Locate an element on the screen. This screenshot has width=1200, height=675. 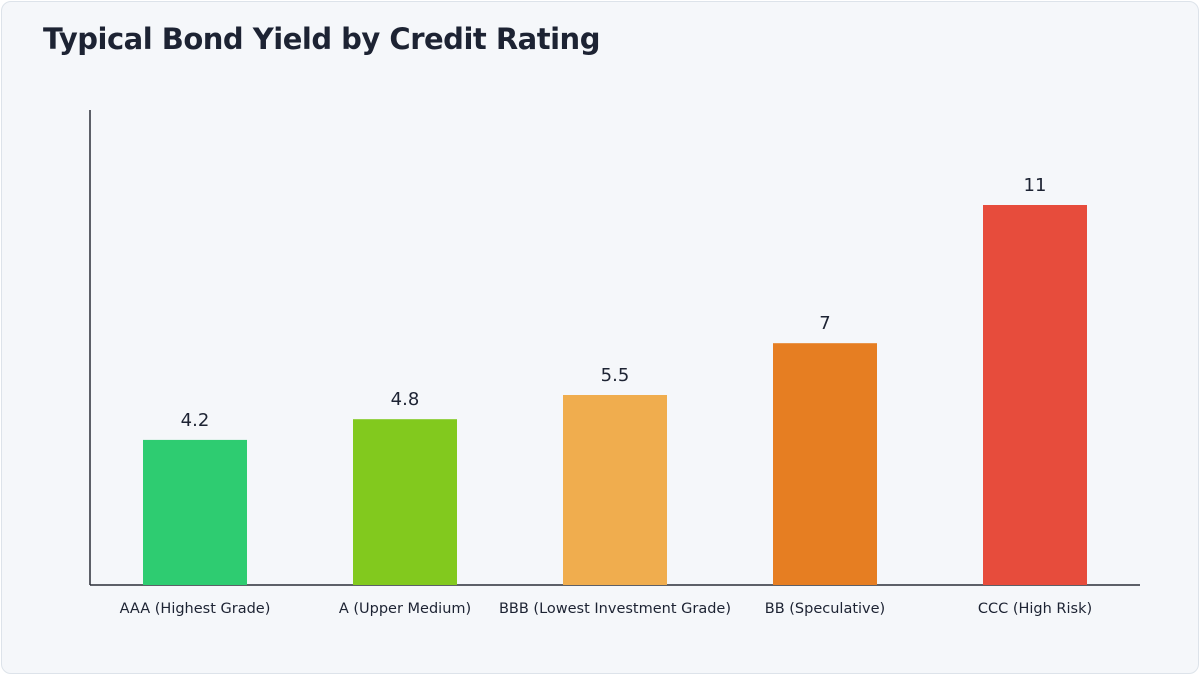
value-label-2: 4.8 is located at coordinates (405, 399).